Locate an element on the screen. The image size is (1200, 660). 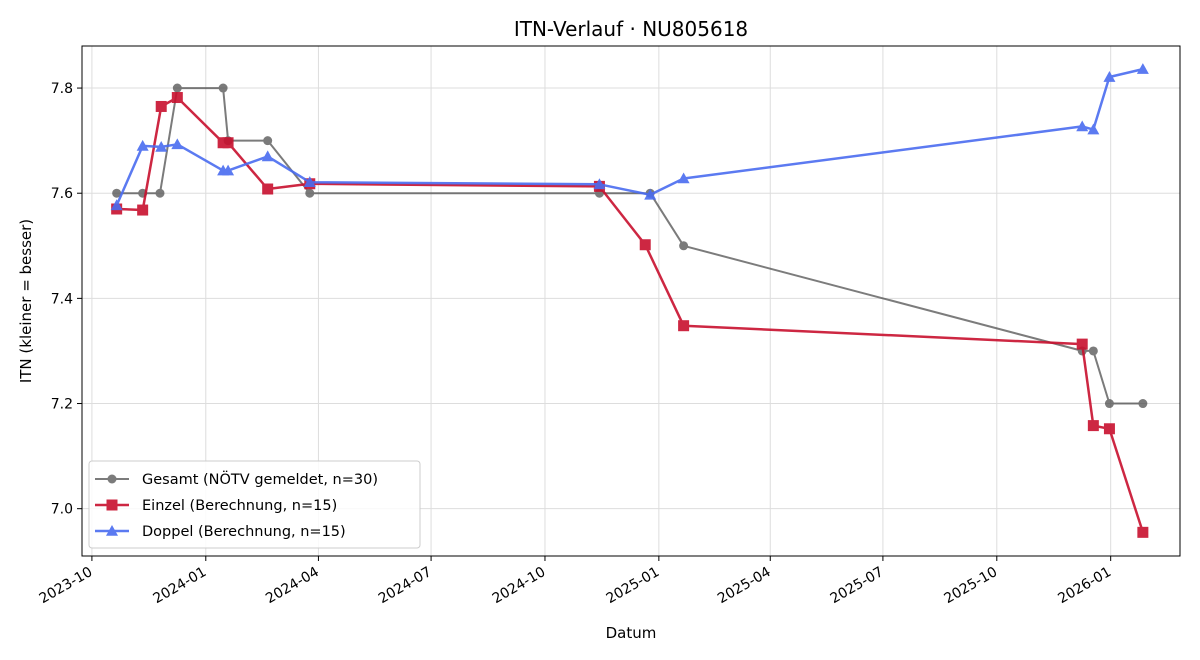
legend-marker-einzel is located at coordinates (112, 505).